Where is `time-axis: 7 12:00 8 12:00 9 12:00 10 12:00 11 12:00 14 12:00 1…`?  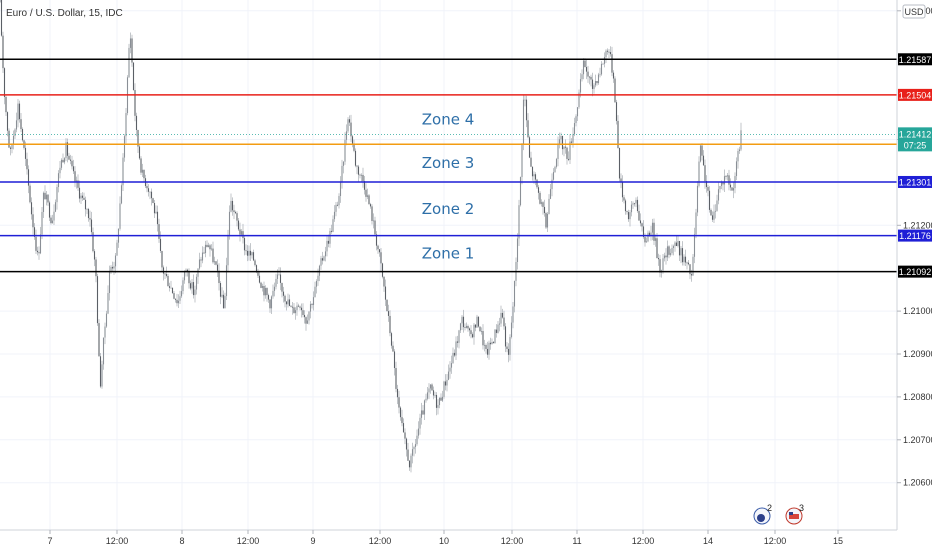
time-axis: 7 12:00 8 12:00 9 12:00 10 12:00 11 12:00 14 12:00 1… is located at coordinates (445, 538).